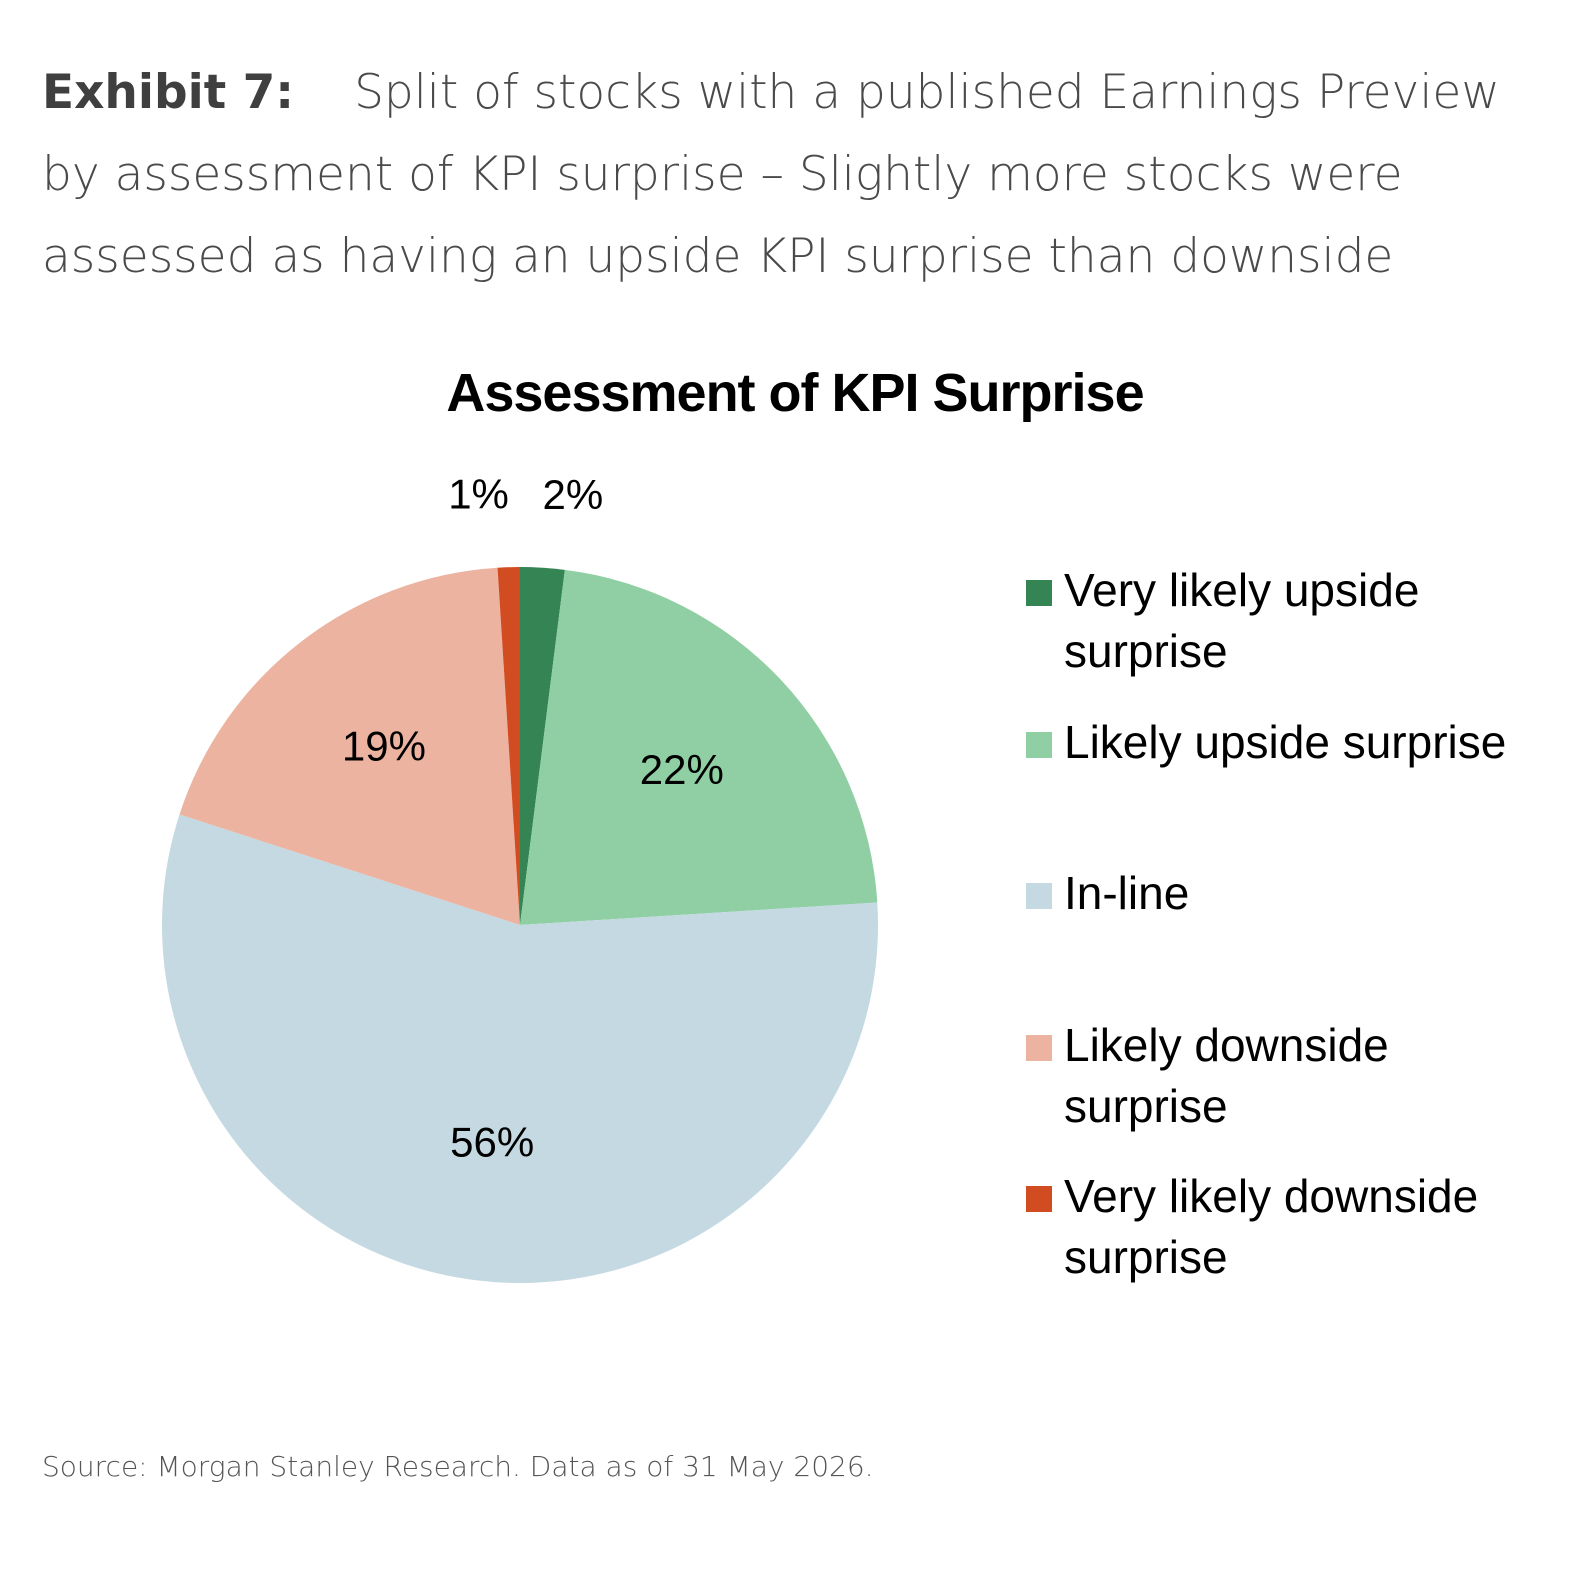 The image size is (1590, 1572). What do you see at coordinates (682, 769) in the screenshot?
I see `data-label-likely-upside: 22%` at bounding box center [682, 769].